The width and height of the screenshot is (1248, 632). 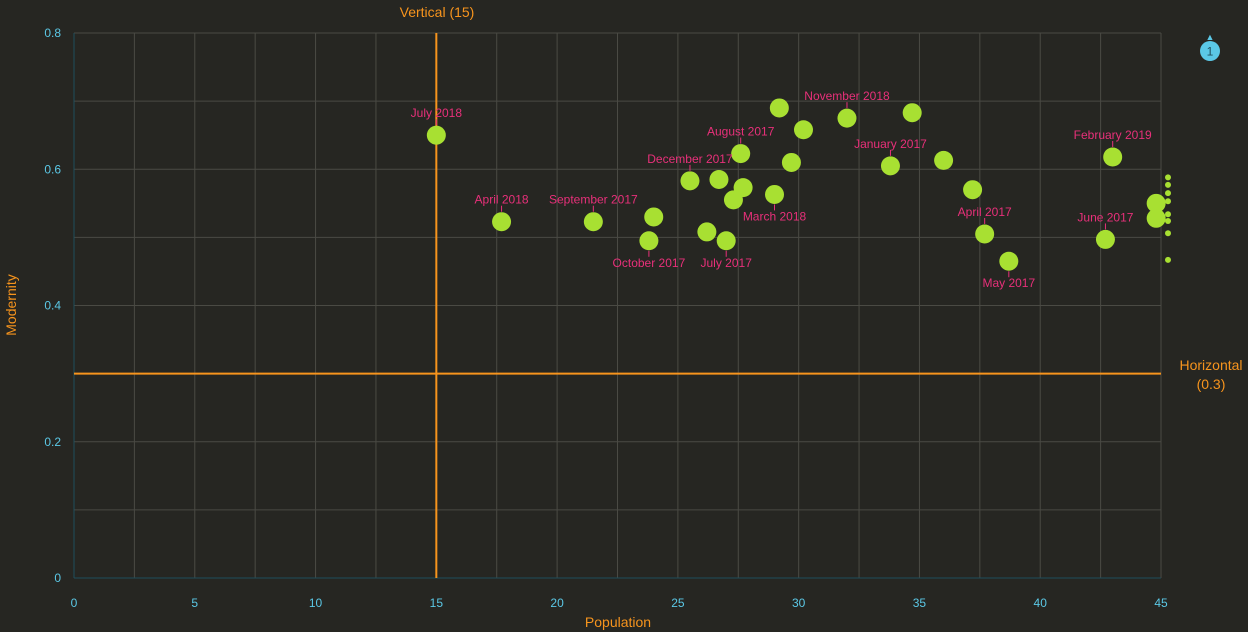 I want to click on scroll-indicator: ▲ 1, so click(x=1210, y=46).